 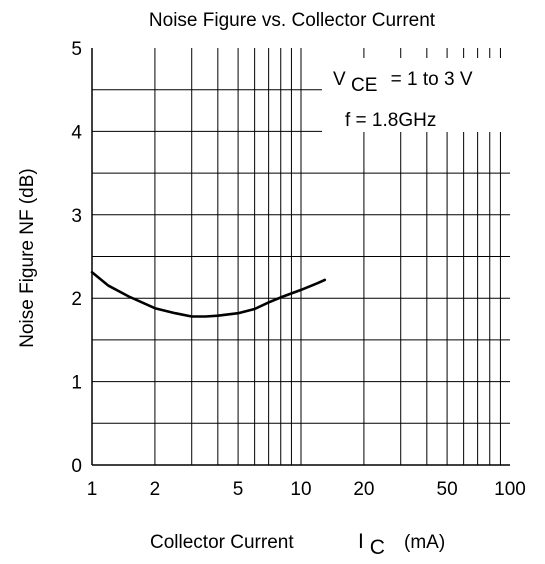 I want to click on y-tick-label: 2, so click(x=76, y=299).